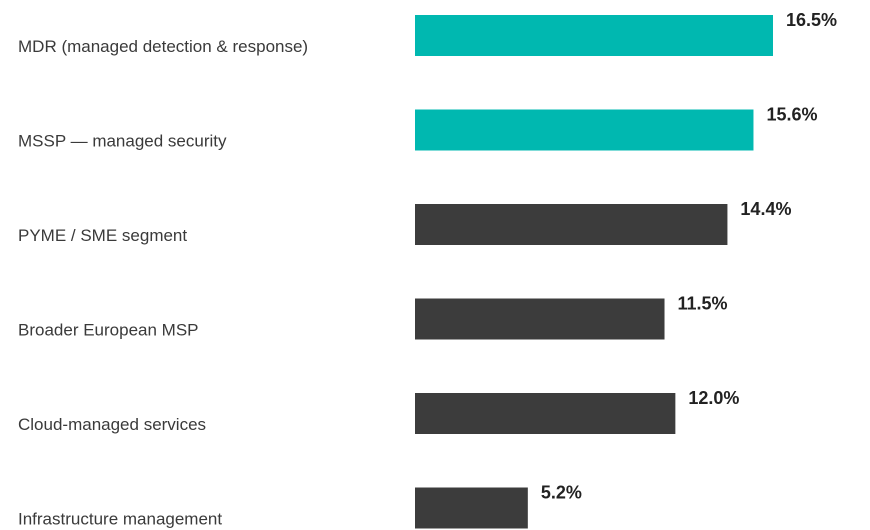 This screenshot has width=870, height=530. Describe the element at coordinates (120, 519) in the screenshot. I see `category-label: Infrastructure management` at that location.